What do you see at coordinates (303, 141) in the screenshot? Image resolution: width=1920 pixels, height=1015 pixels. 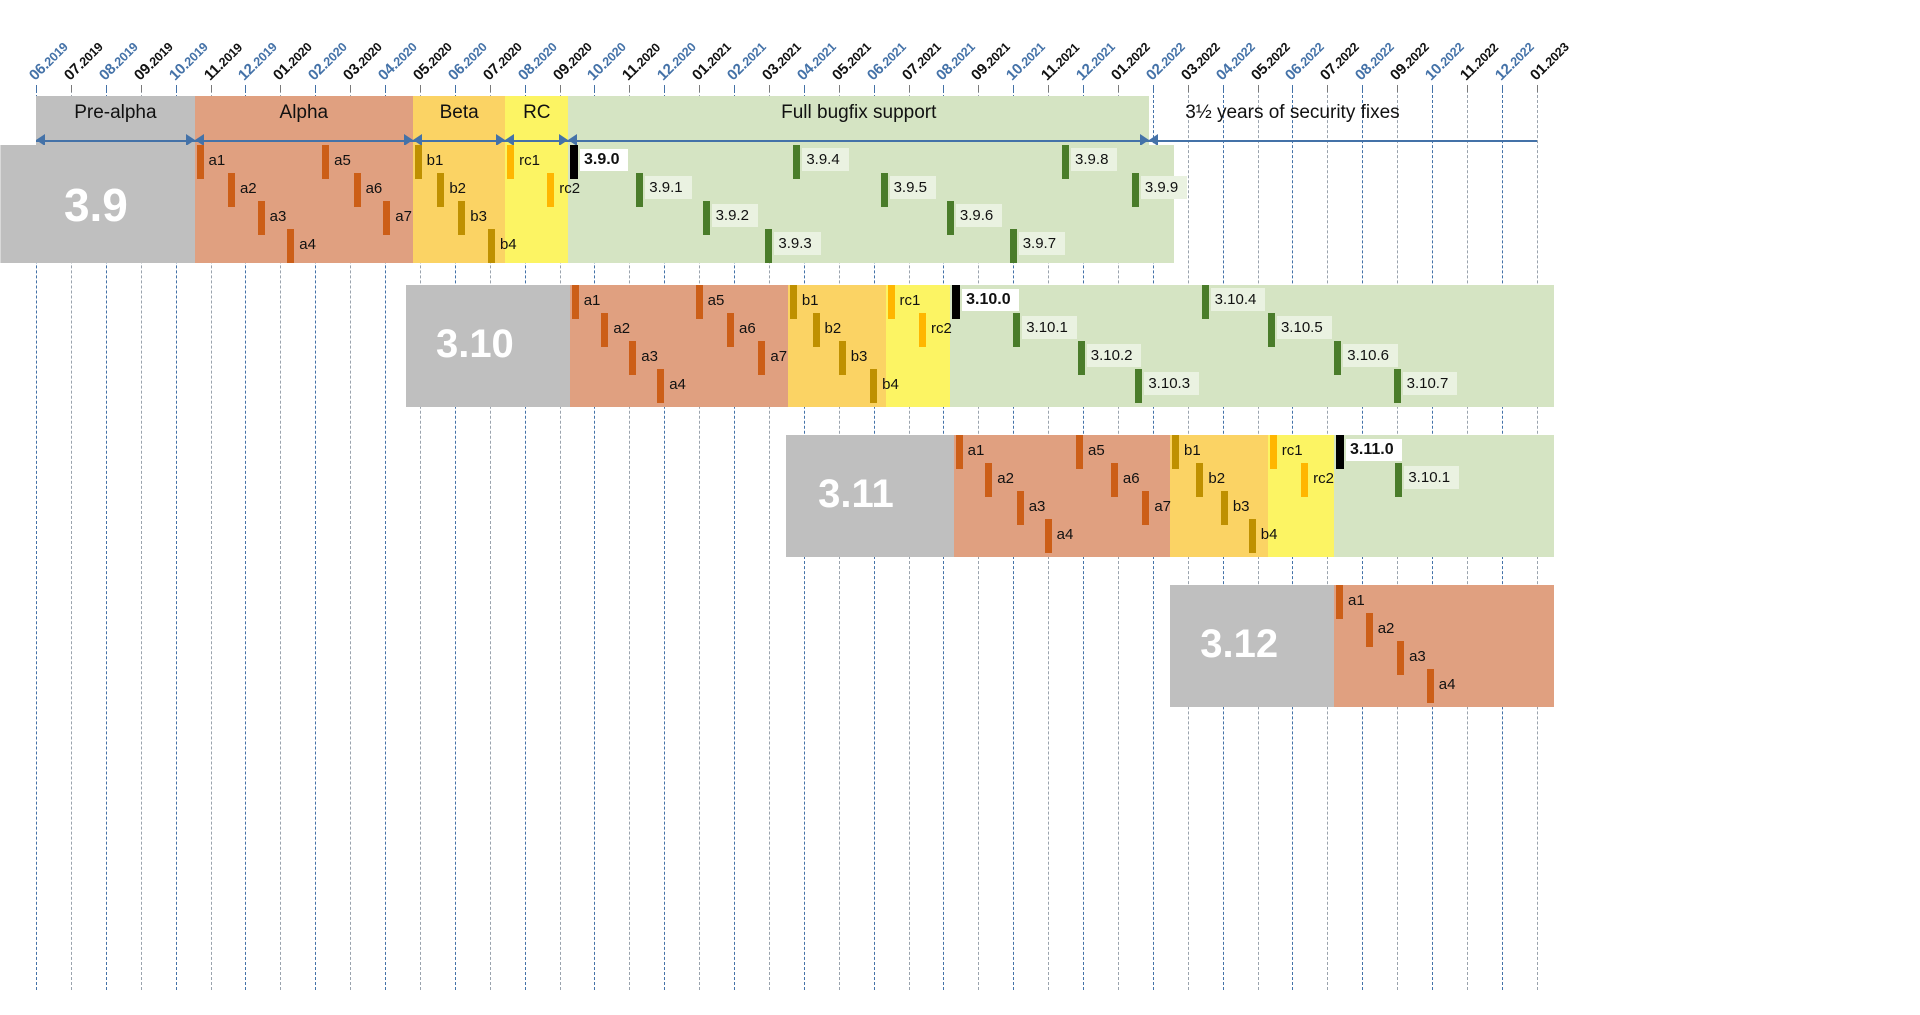 I see `phase-arrow-line` at bounding box center [303, 141].